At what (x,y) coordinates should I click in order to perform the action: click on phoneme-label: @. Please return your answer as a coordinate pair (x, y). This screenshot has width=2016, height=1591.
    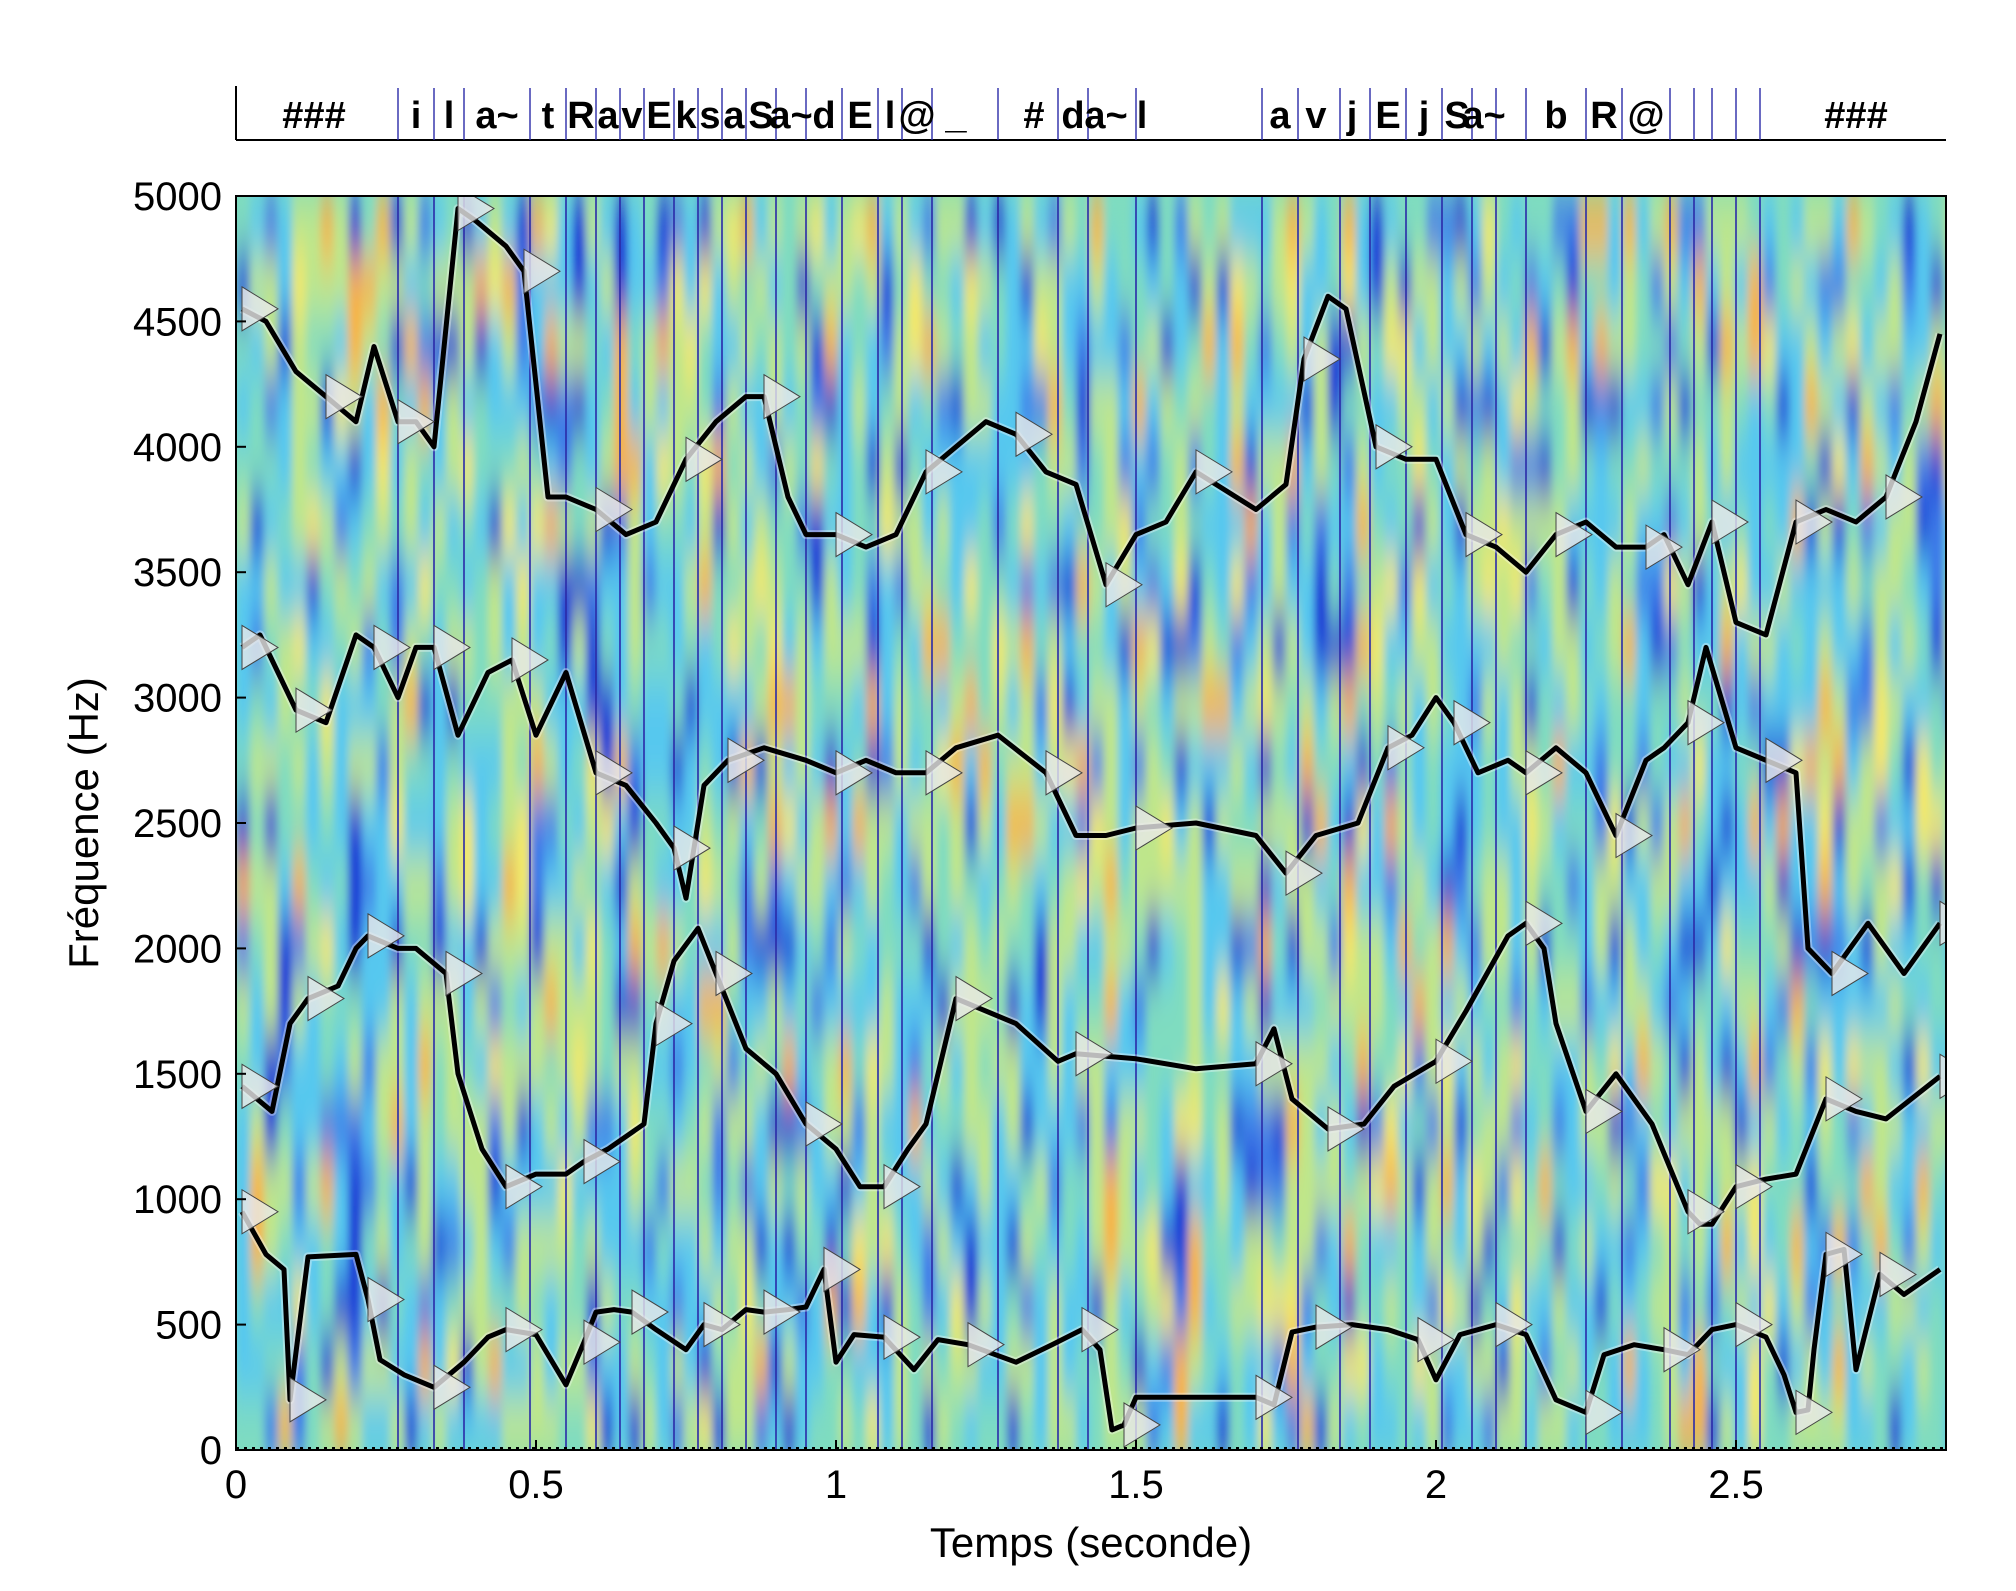
    Looking at the image, I should click on (916, 116).